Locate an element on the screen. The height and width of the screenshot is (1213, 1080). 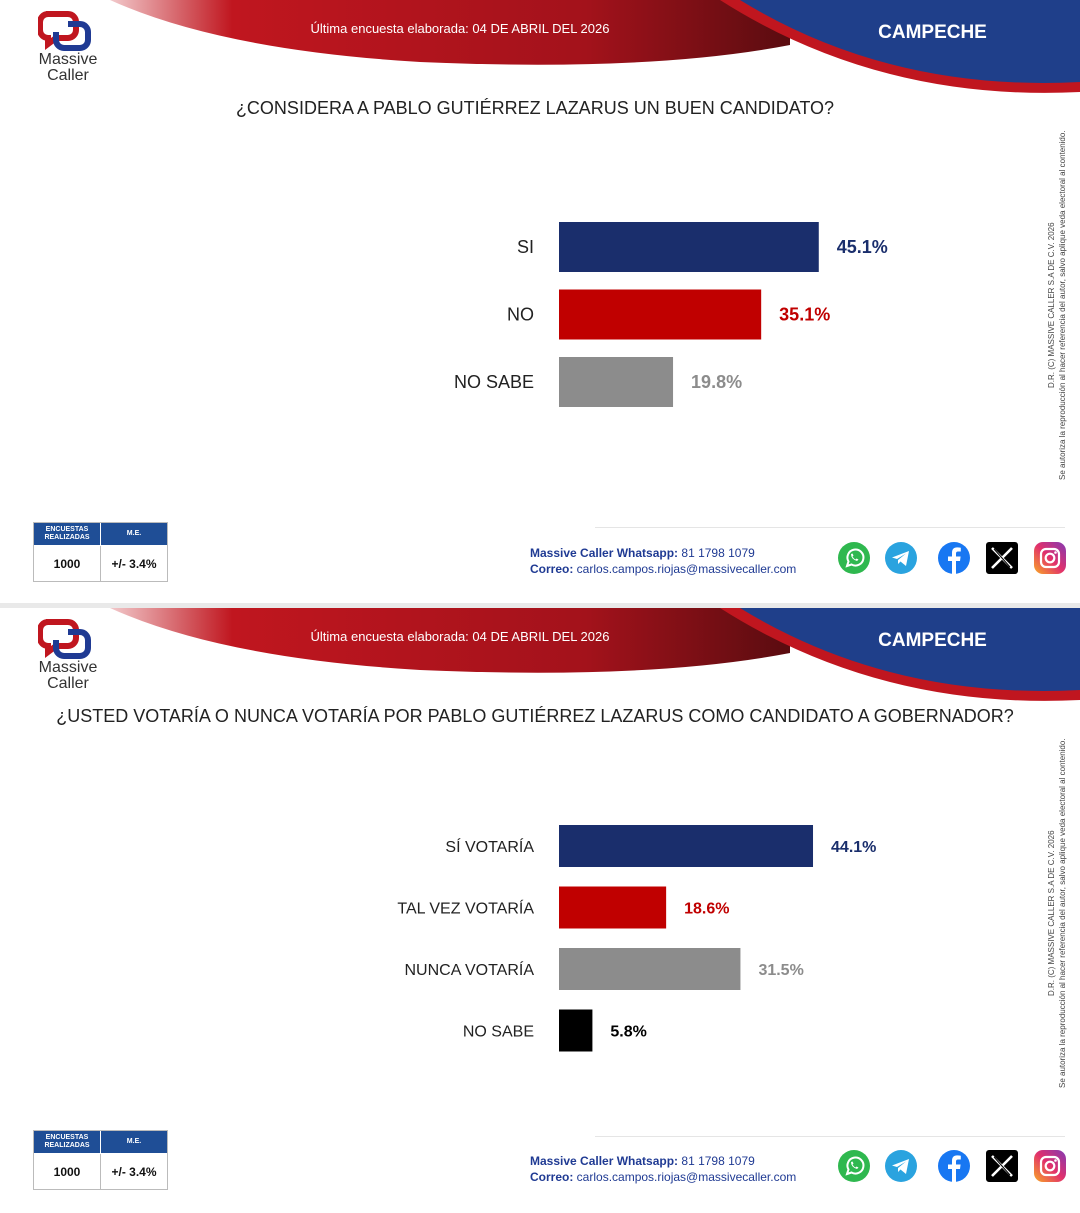
value-label: 31.5% is located at coordinates (780, 970).